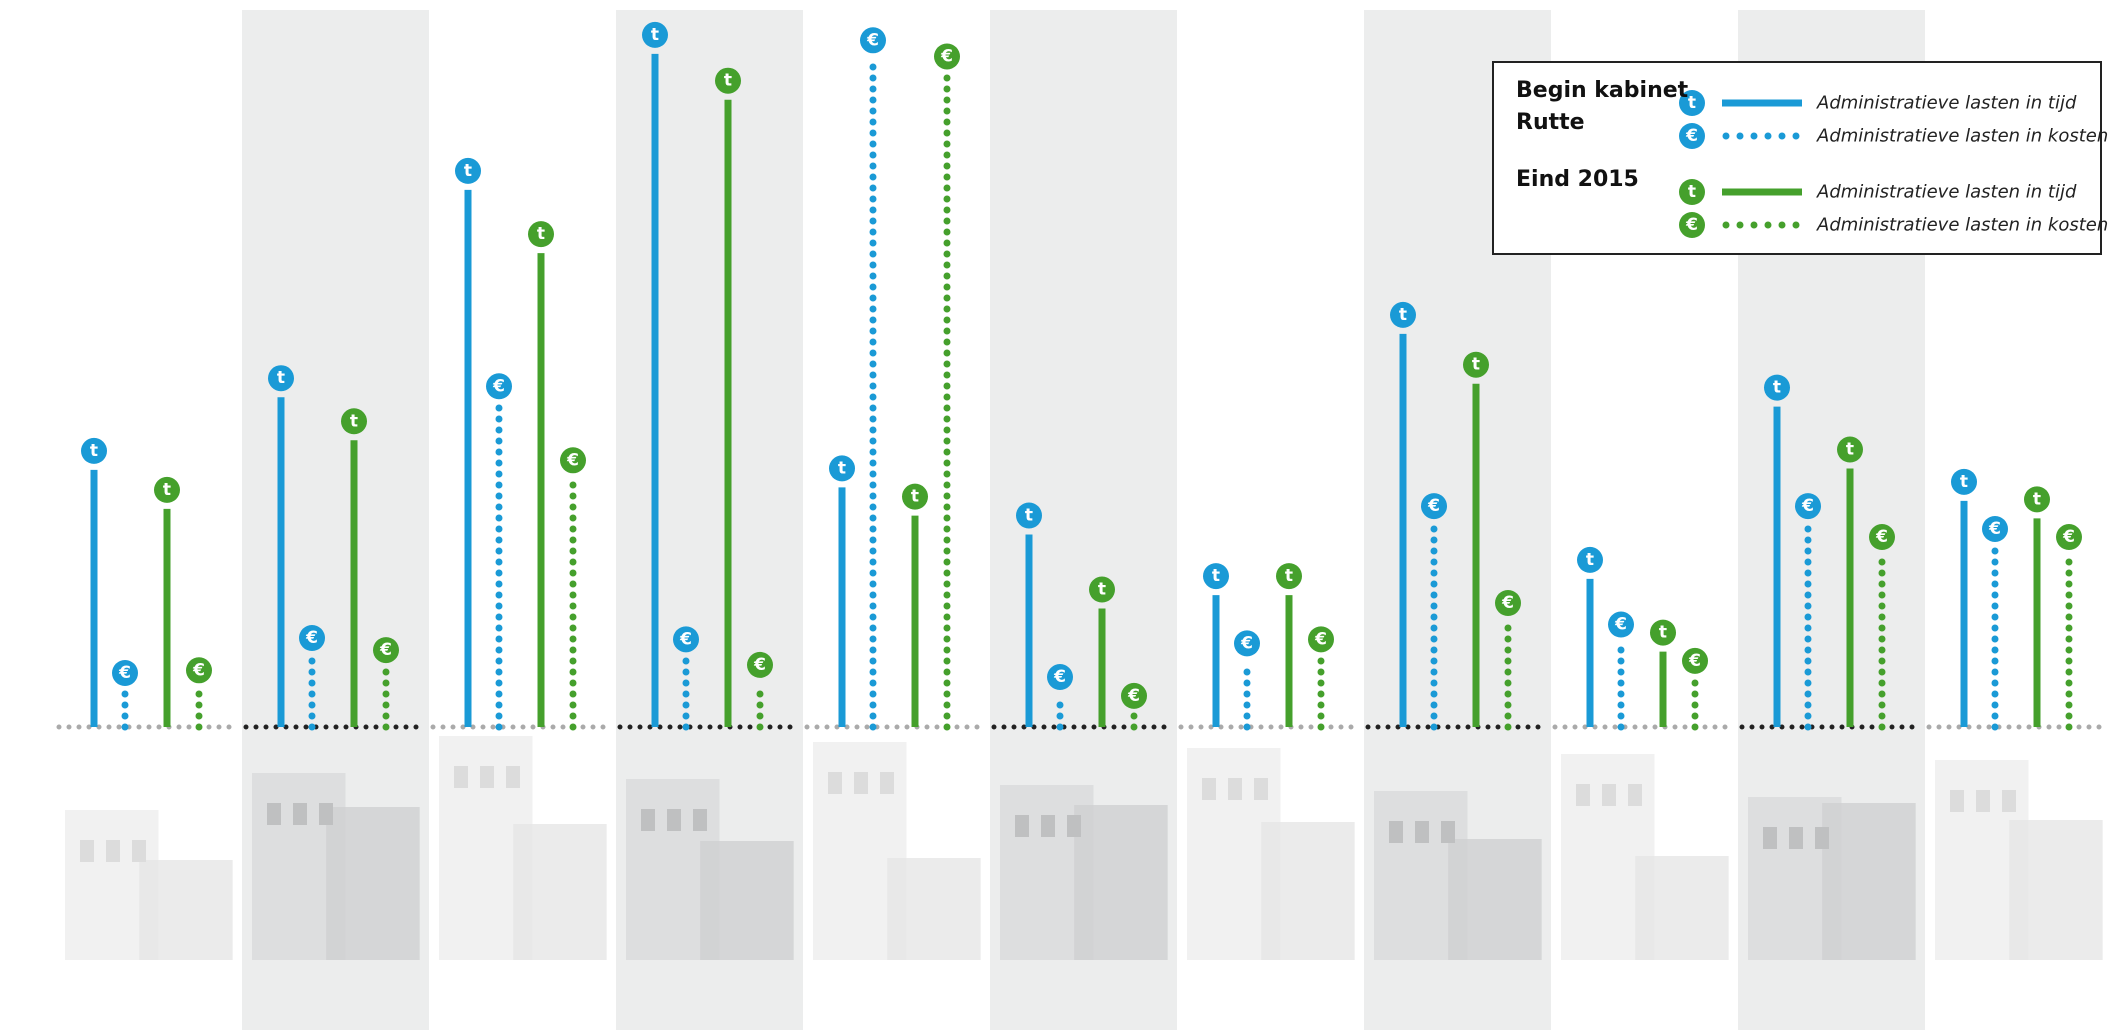 This screenshot has width=2112, height=1030. I want to click on legend-label: Administratieve lasten in tijd, so click(1947, 103).